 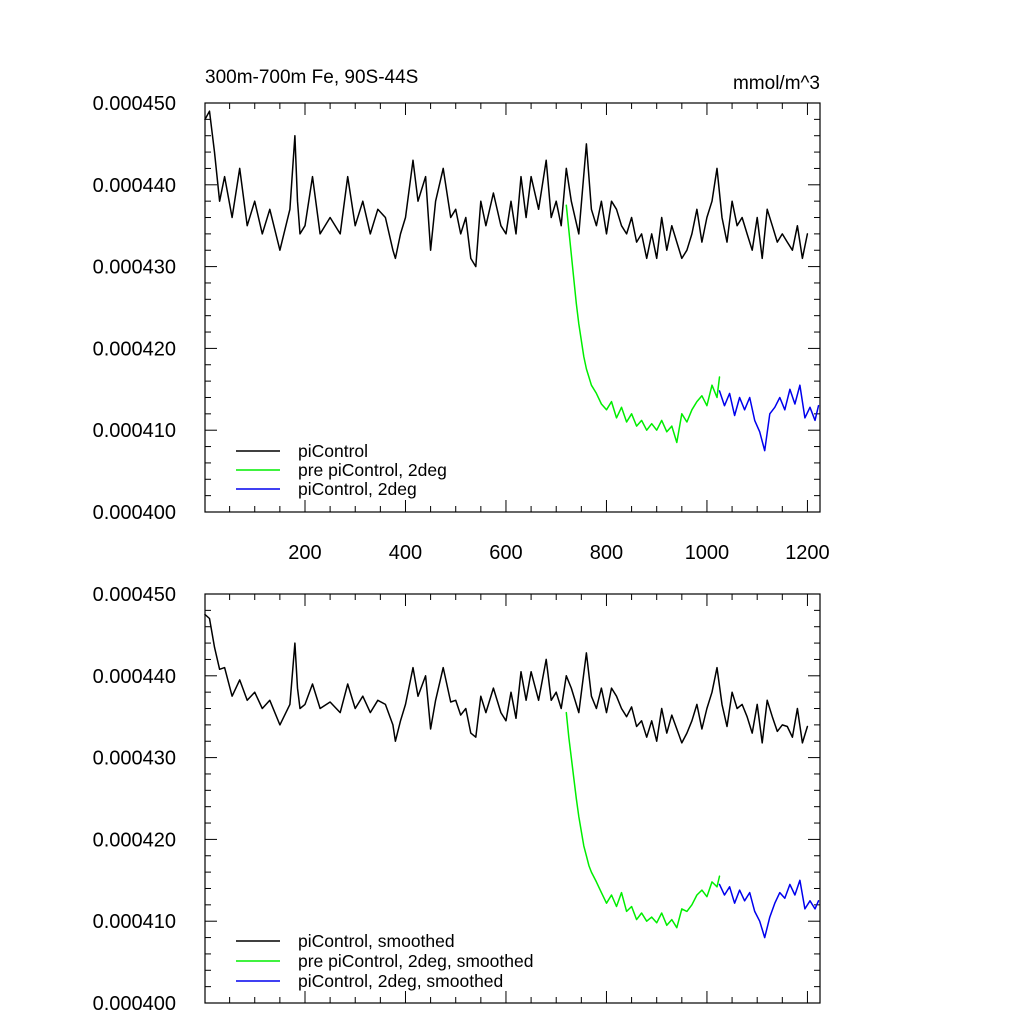 What do you see at coordinates (134, 186) in the screenshot?
I see `panel-1-y-tick-label: 0.000440` at bounding box center [134, 186].